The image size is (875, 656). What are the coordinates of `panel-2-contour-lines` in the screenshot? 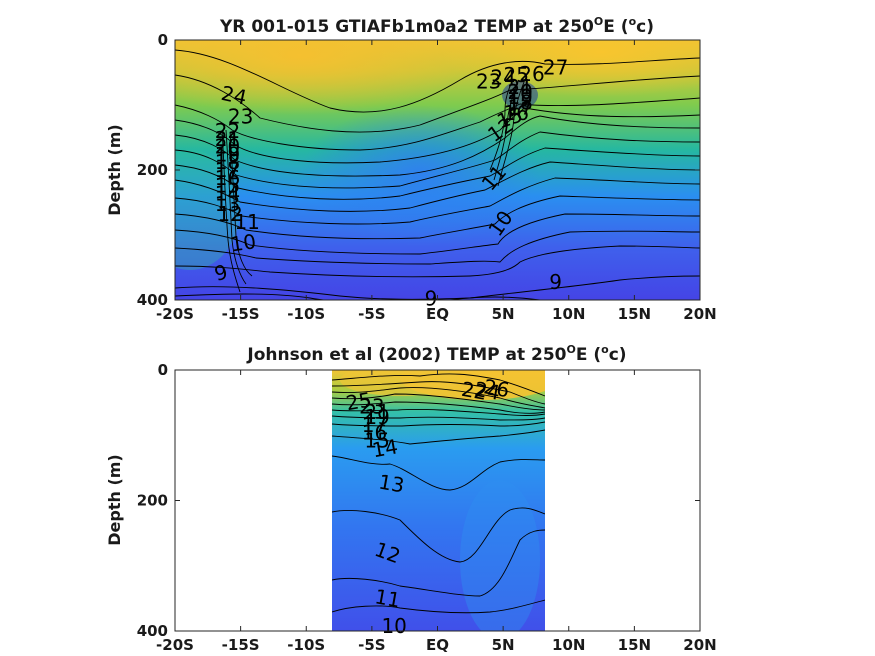 It's located at (438, 493).